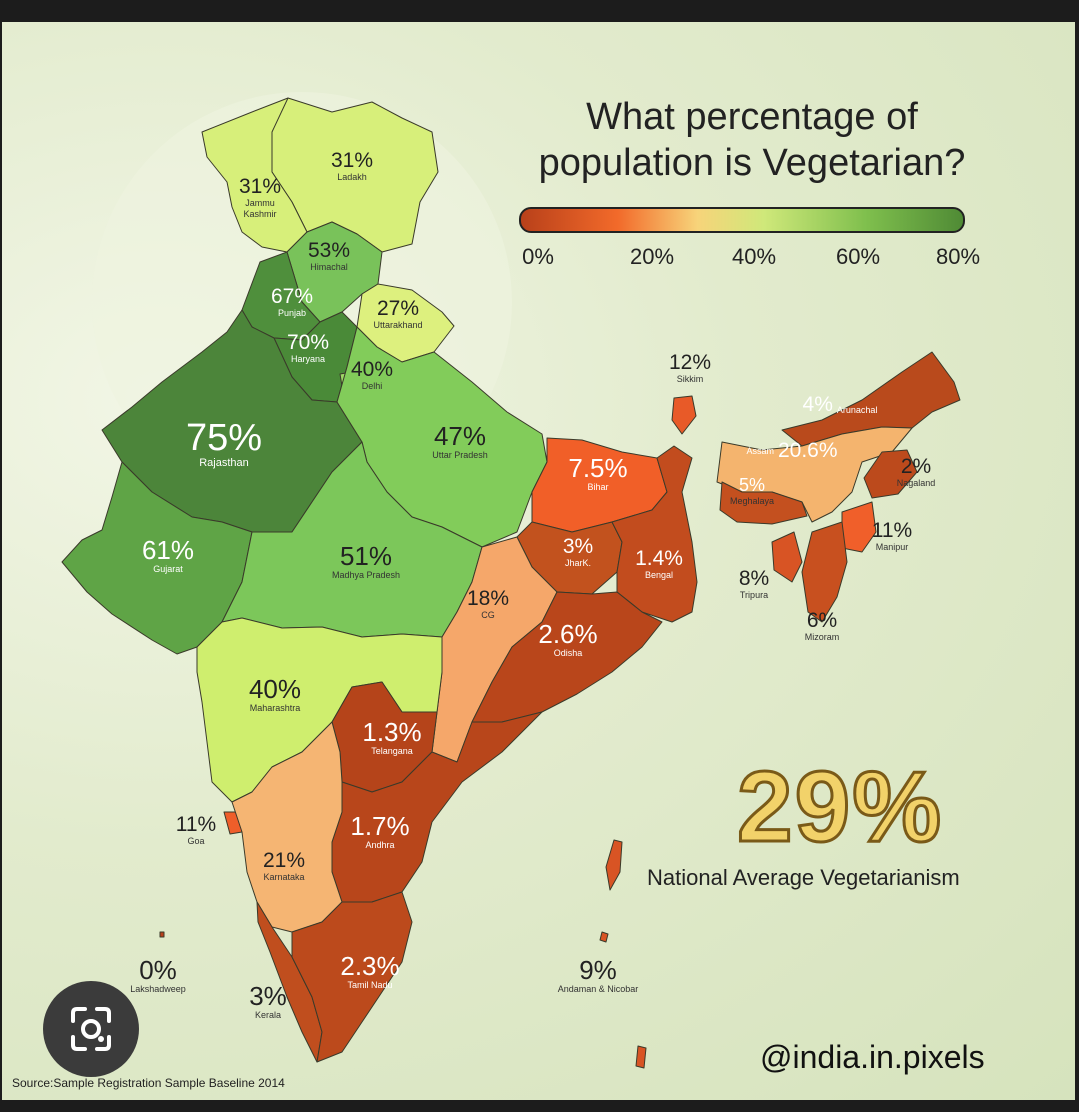 This screenshot has width=1079, height=1112. I want to click on label-goa: 11% Goa, so click(196, 830).